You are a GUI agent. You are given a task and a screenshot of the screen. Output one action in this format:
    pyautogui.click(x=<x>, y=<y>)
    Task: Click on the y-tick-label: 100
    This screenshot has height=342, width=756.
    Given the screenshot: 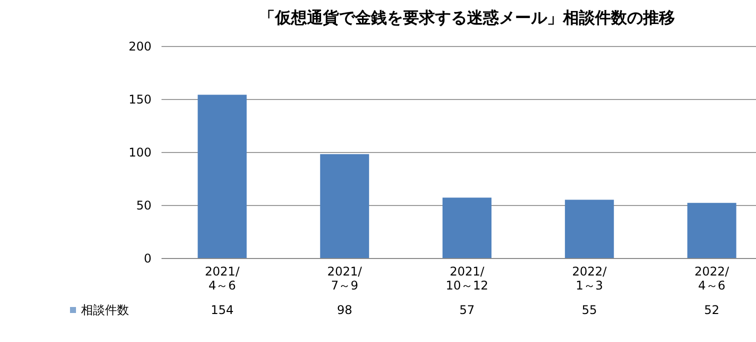 What is the action you would take?
    pyautogui.click(x=140, y=153)
    